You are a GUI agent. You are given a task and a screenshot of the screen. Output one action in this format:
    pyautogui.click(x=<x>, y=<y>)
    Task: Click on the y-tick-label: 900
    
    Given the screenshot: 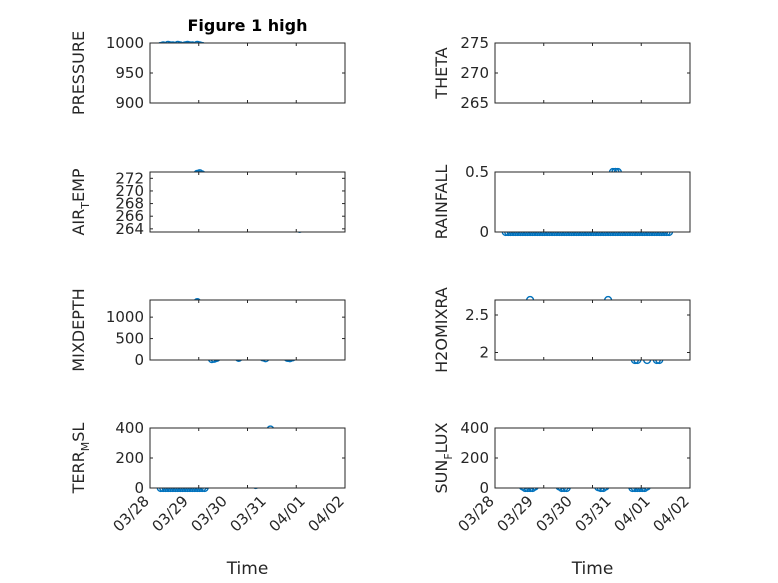 What is the action you would take?
    pyautogui.click(x=129, y=103)
    